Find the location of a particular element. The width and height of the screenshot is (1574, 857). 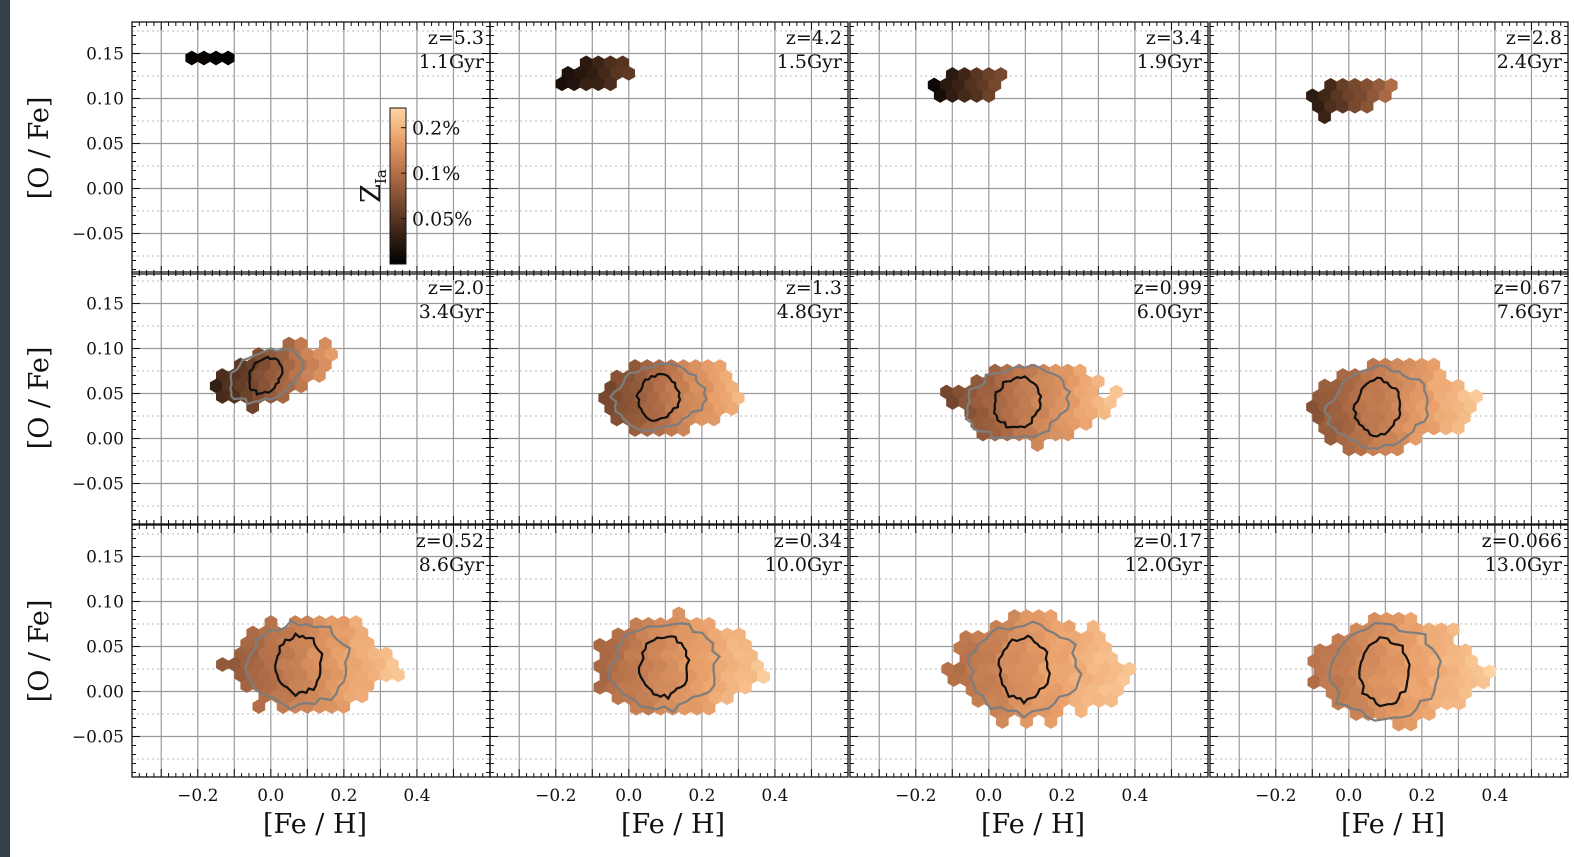

age-label: 8.6Gyr is located at coordinates (452, 565).